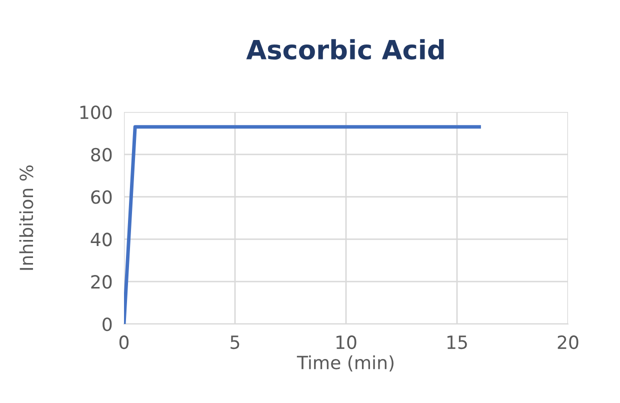 This screenshot has height=403, width=620. What do you see at coordinates (101, 239) in the screenshot?
I see `y-tick-label: 40` at bounding box center [101, 239].